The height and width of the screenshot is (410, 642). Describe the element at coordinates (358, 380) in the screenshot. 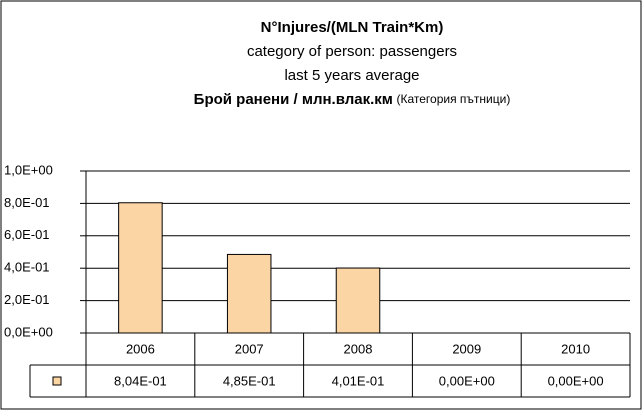

I see `data-table-value: 4,01E-01` at that location.